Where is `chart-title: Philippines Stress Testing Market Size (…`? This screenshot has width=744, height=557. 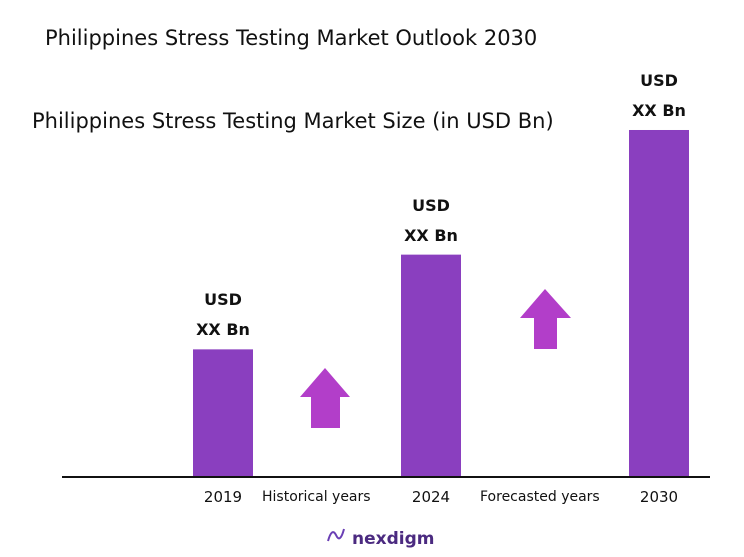
chart-title: Philippines Stress Testing Market Size (… is located at coordinates (293, 121).